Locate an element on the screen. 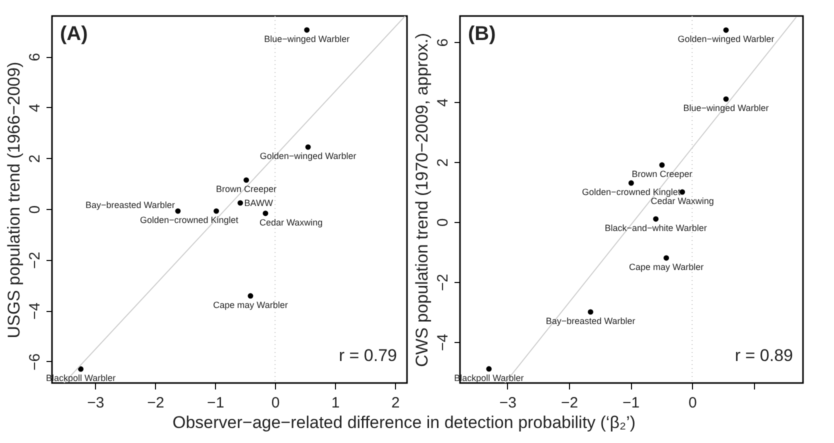 This screenshot has width=834, height=443. annotation: r = 0.79 is located at coordinates (367, 355).